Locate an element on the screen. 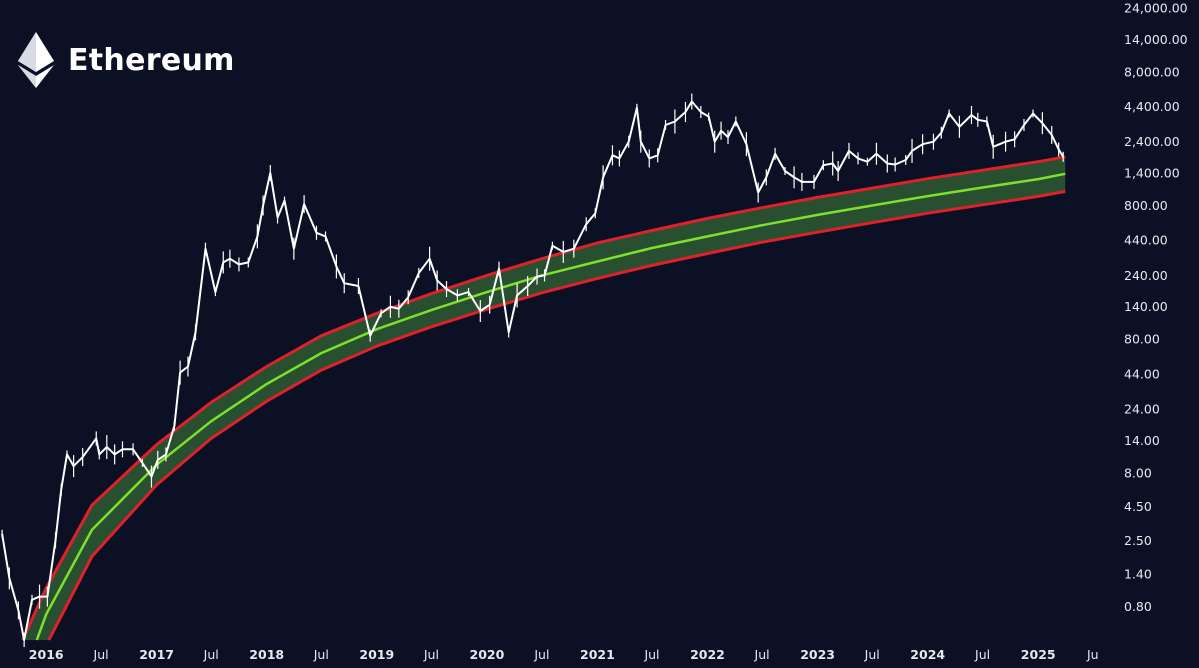 Image resolution: width=1199 pixels, height=668 pixels. y-tick-label: 800.00 is located at coordinates (1146, 205).